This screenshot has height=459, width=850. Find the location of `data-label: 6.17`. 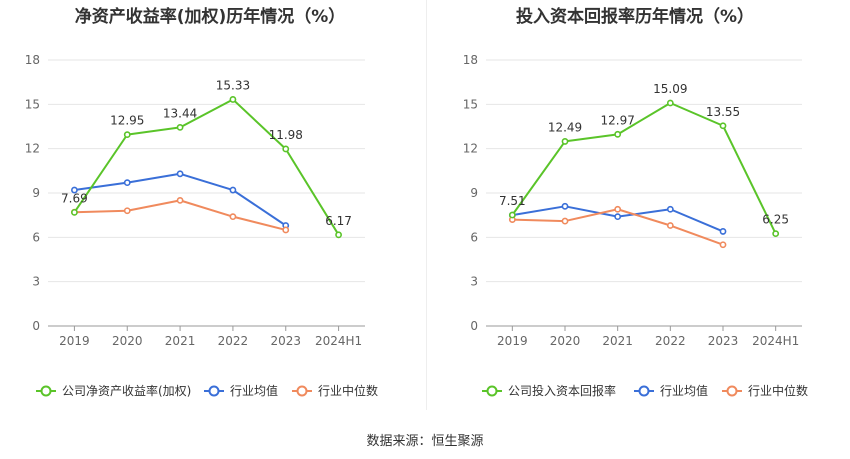

data-label: 6.17 is located at coordinates (338, 221).